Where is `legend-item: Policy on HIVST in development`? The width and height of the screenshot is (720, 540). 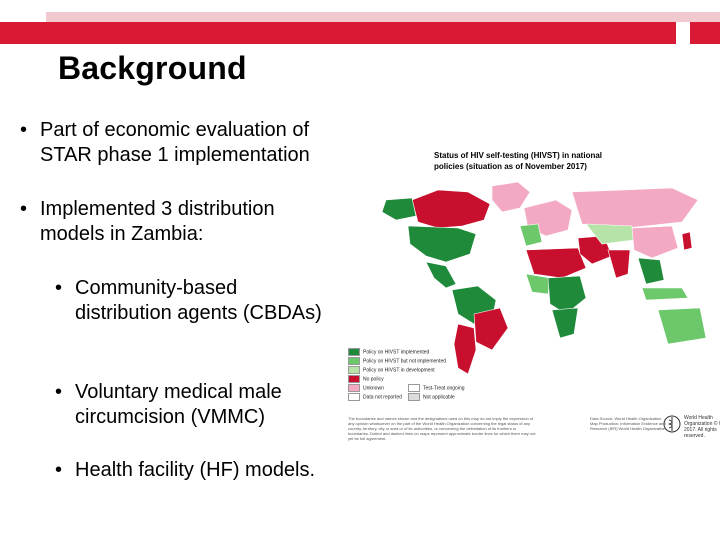 legend-item: Policy on HIVST in development is located at coordinates (391, 370).